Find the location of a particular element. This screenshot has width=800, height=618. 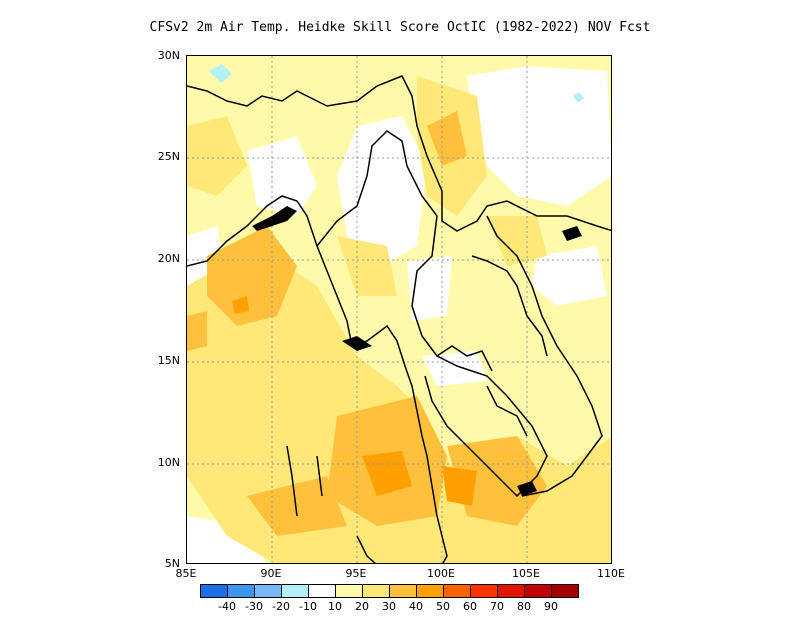

colorbar-label: 40 is located at coordinates (416, 606).